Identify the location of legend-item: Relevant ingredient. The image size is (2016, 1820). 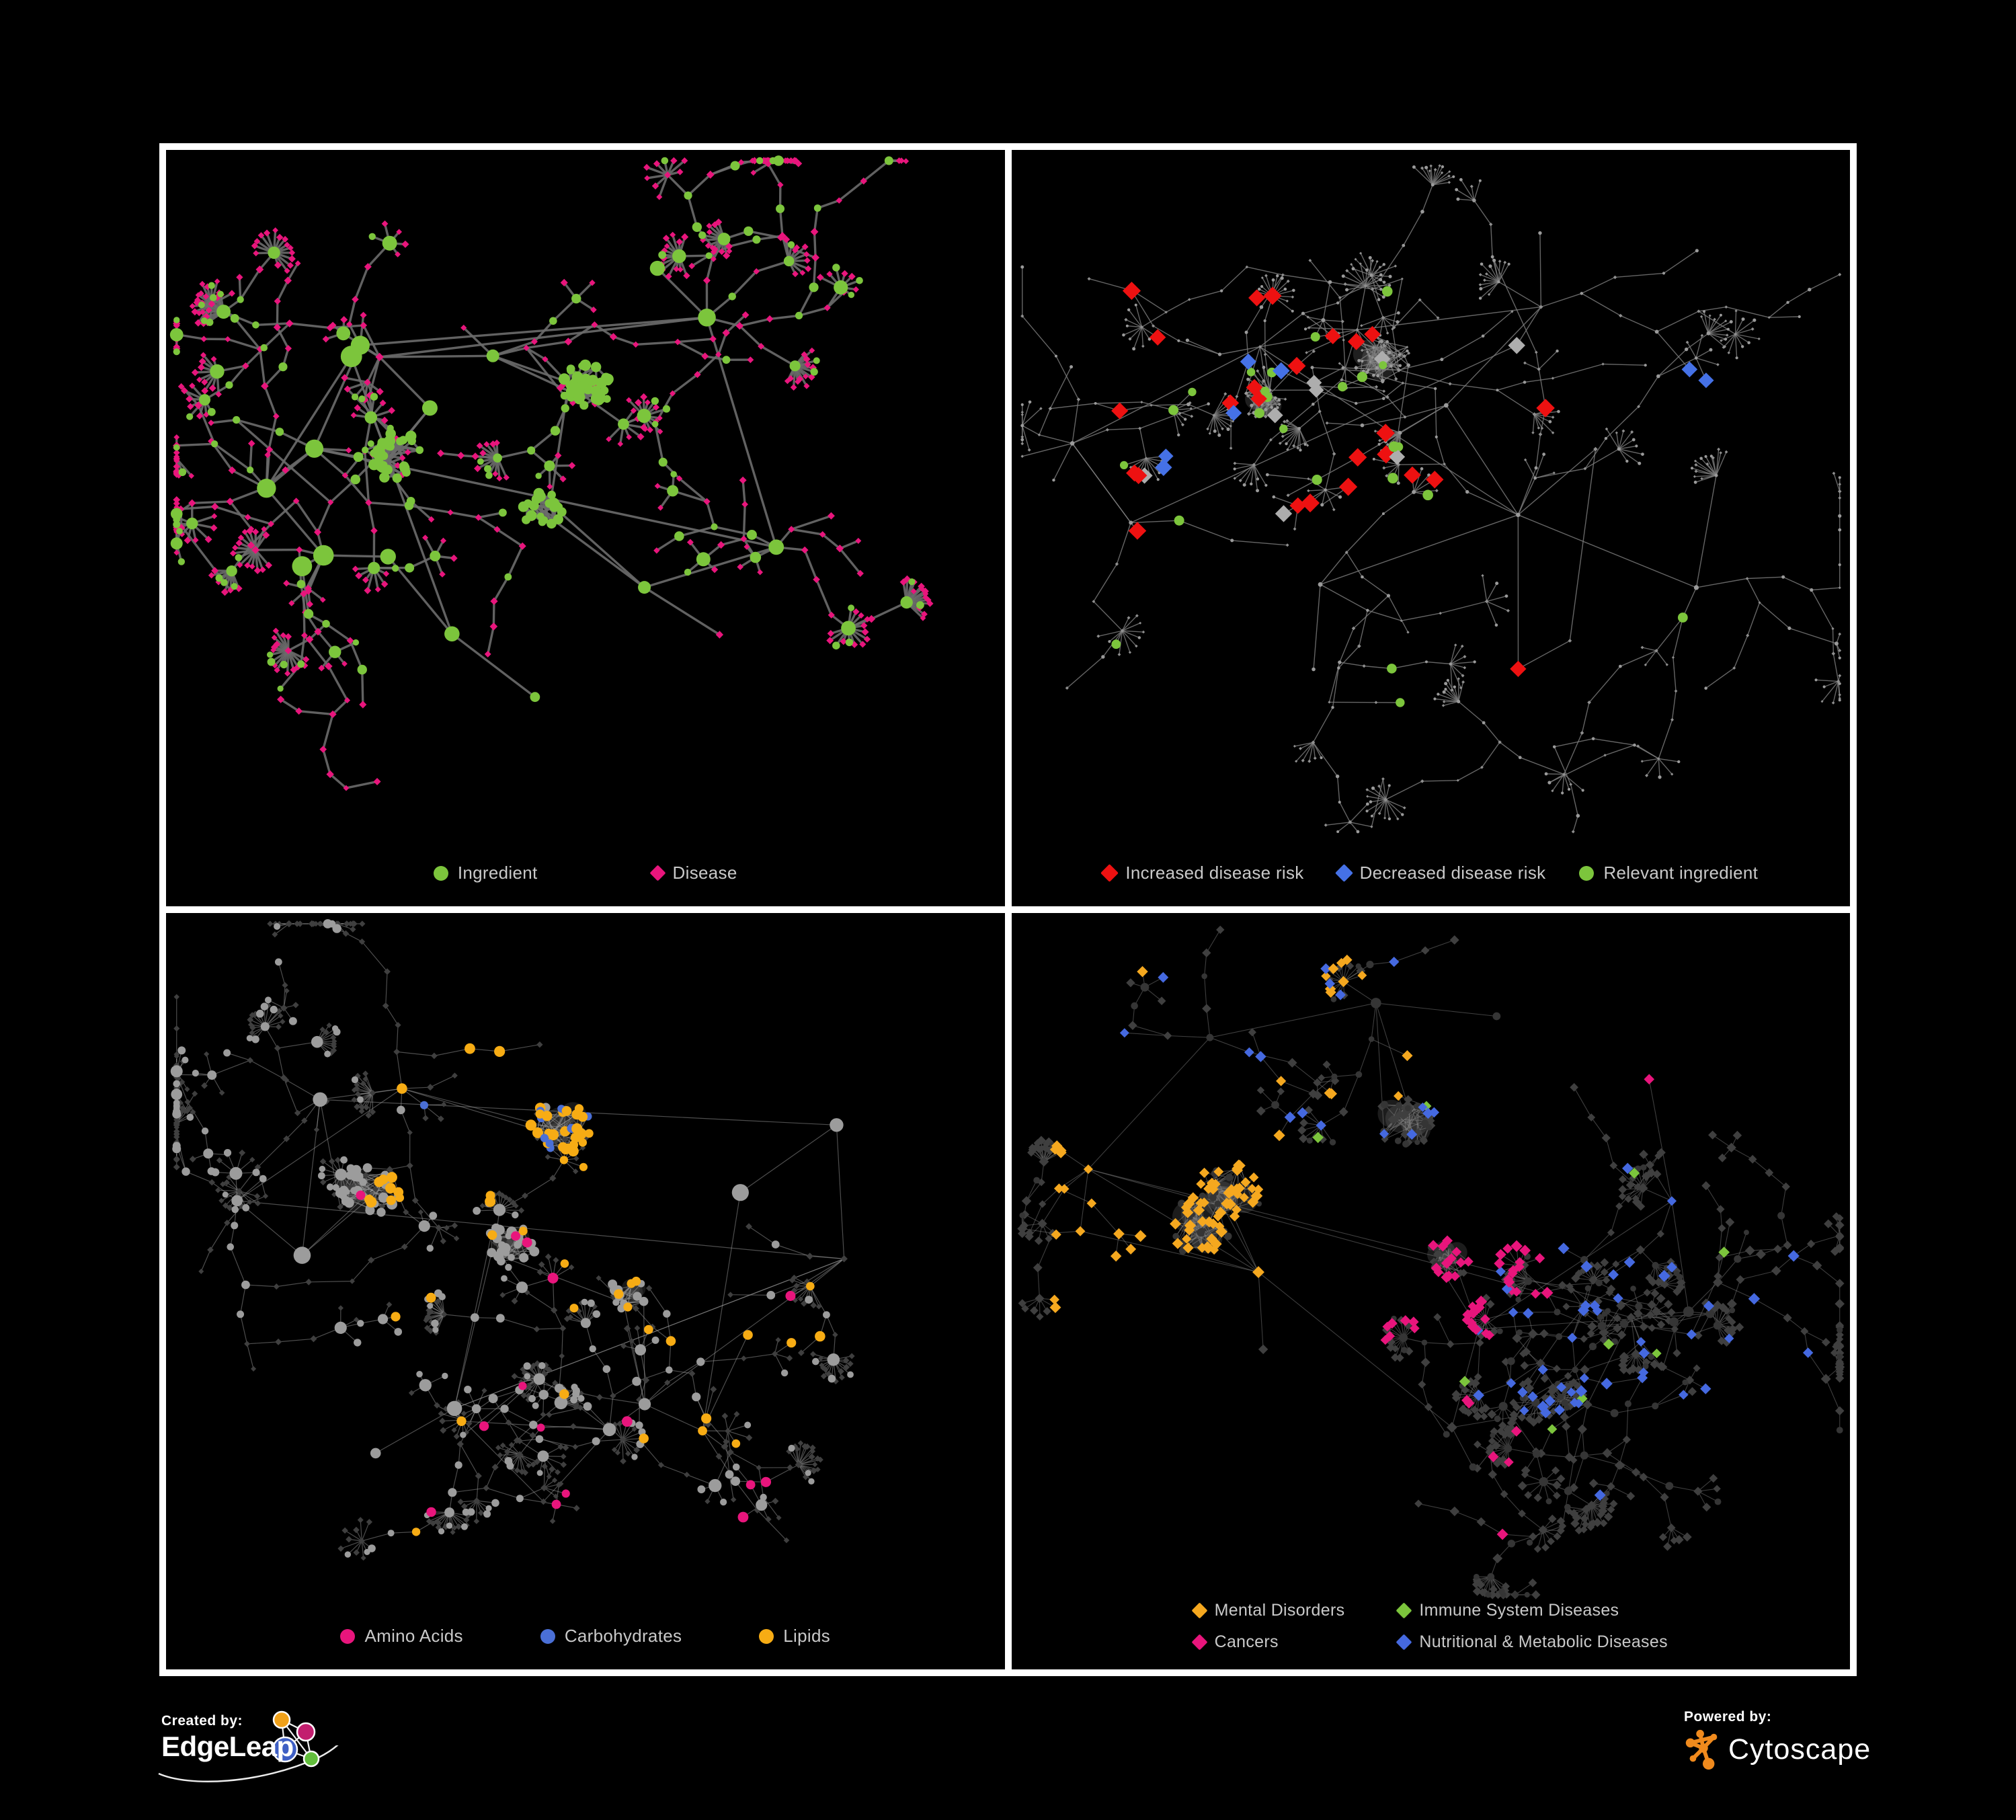
(1668, 873).